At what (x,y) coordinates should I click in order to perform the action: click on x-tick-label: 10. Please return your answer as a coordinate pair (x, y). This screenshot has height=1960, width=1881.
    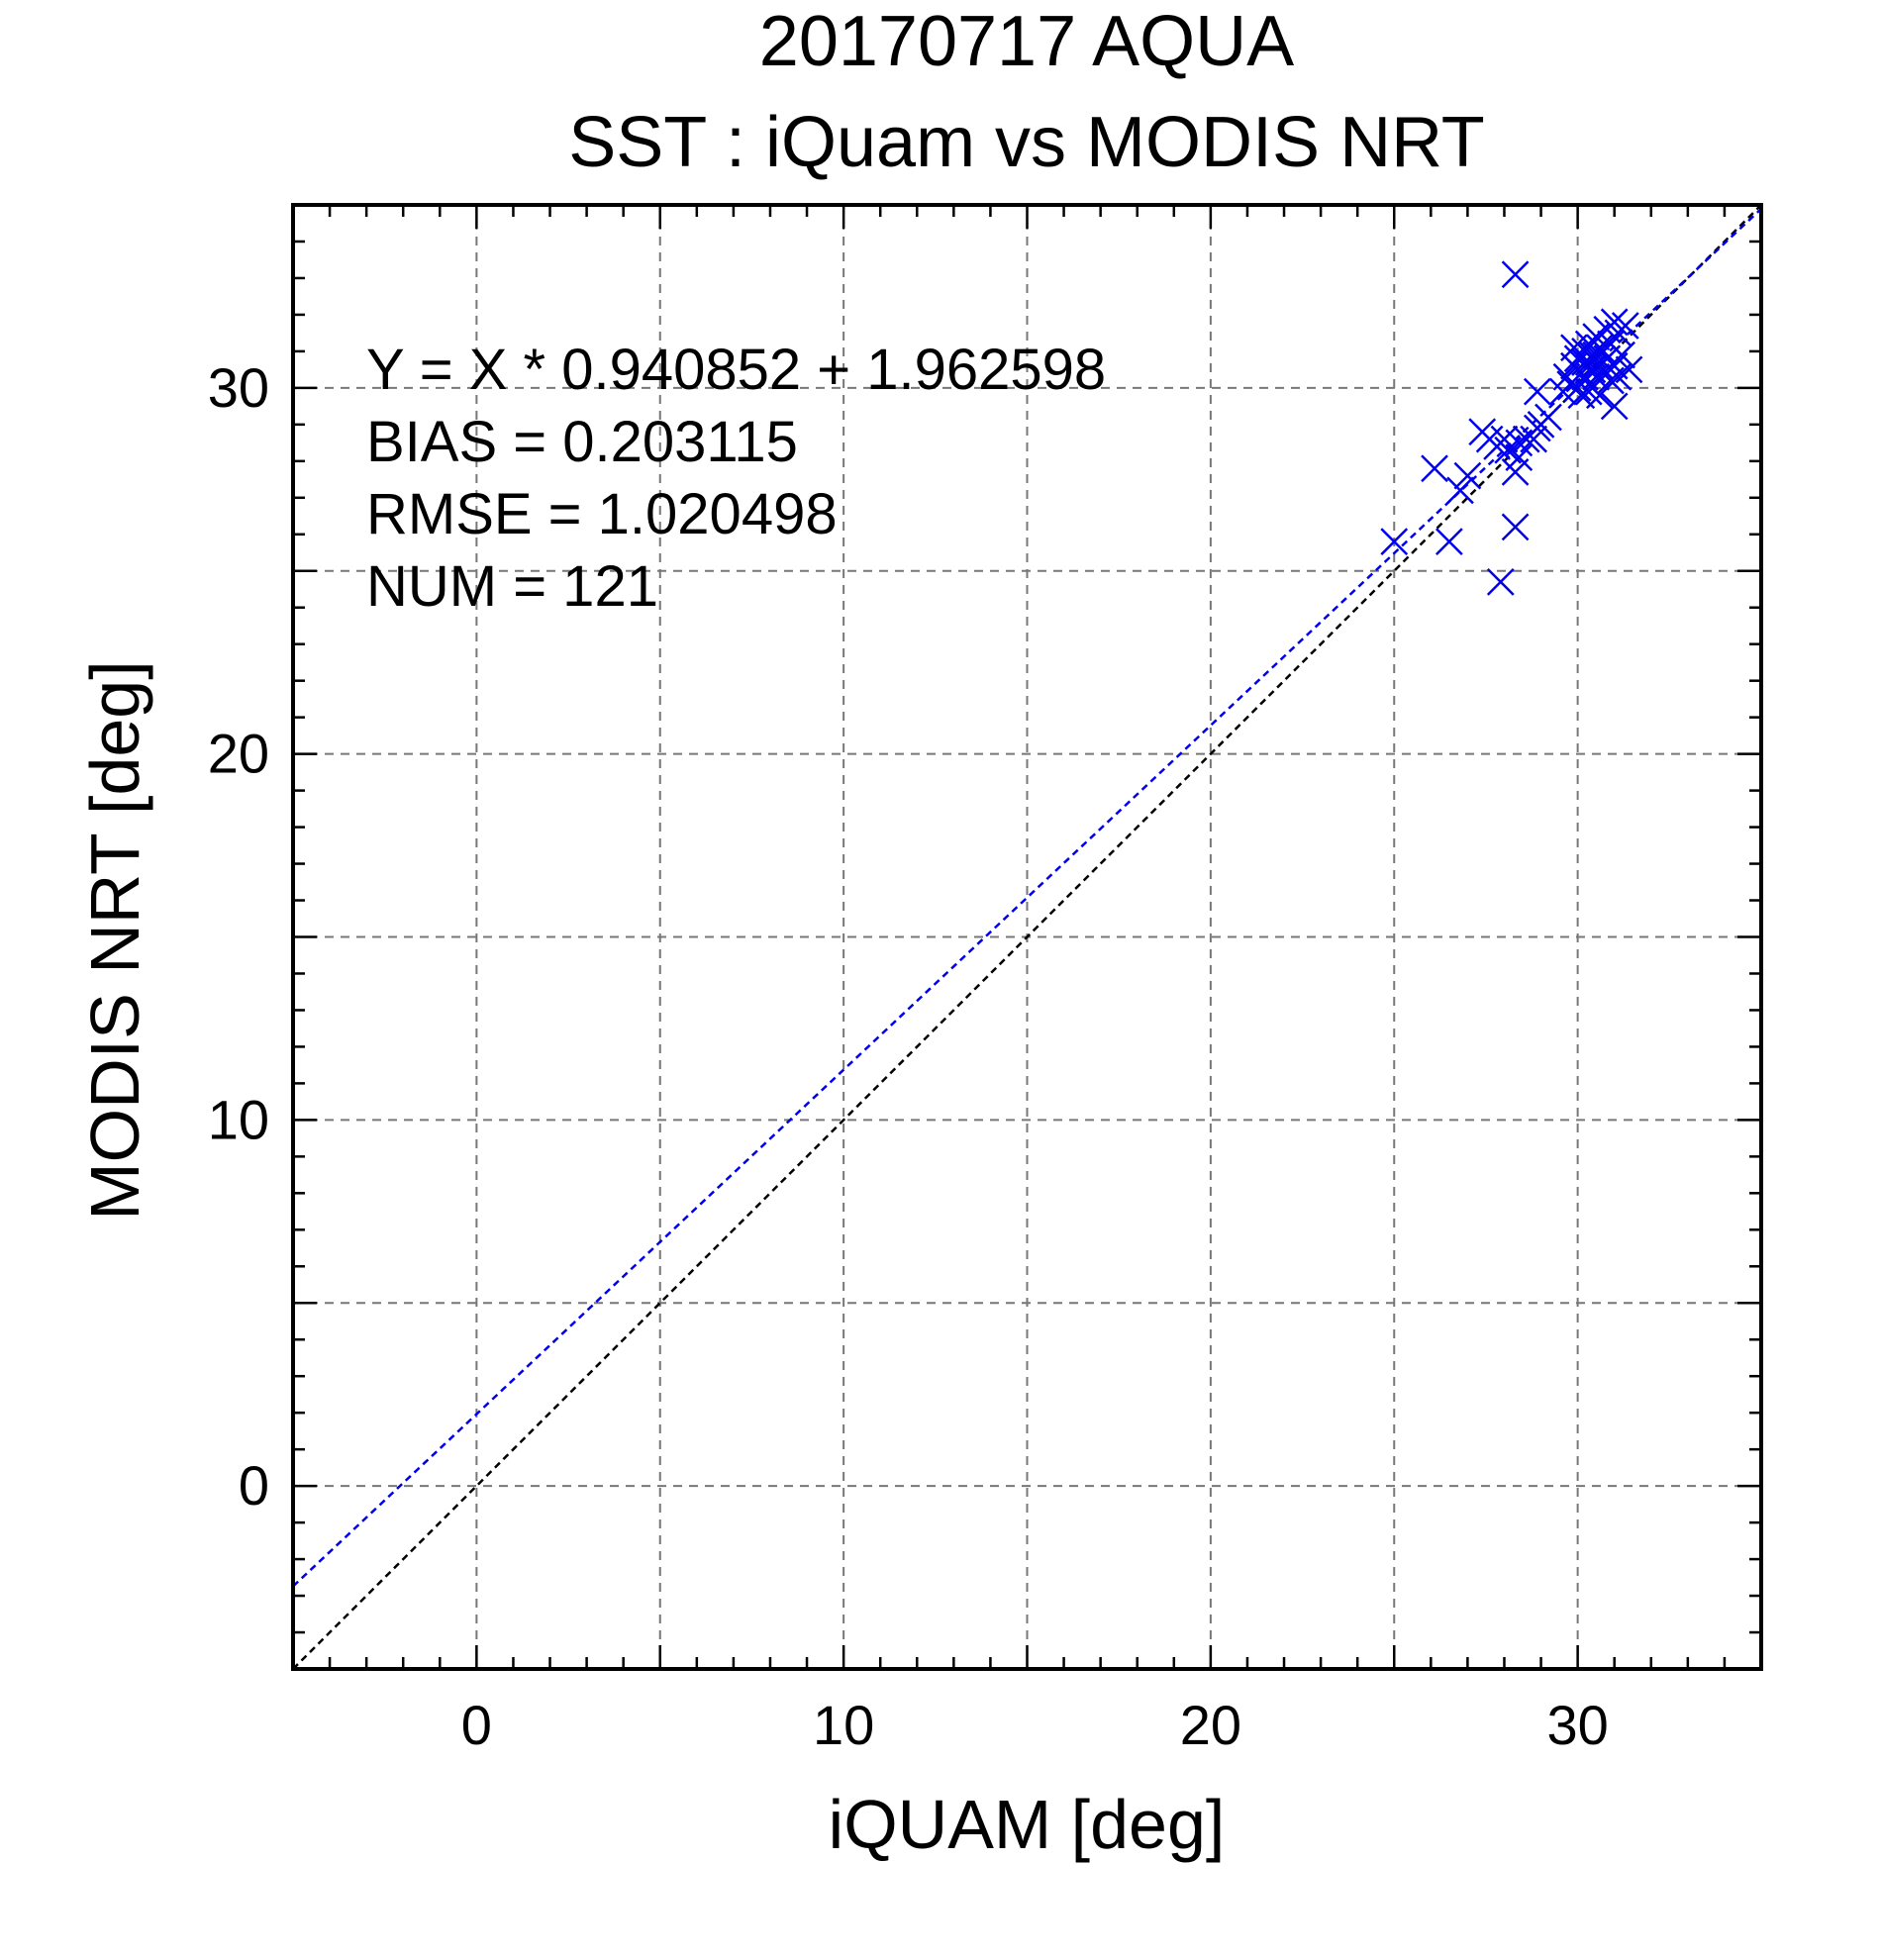
    Looking at the image, I should click on (843, 1725).